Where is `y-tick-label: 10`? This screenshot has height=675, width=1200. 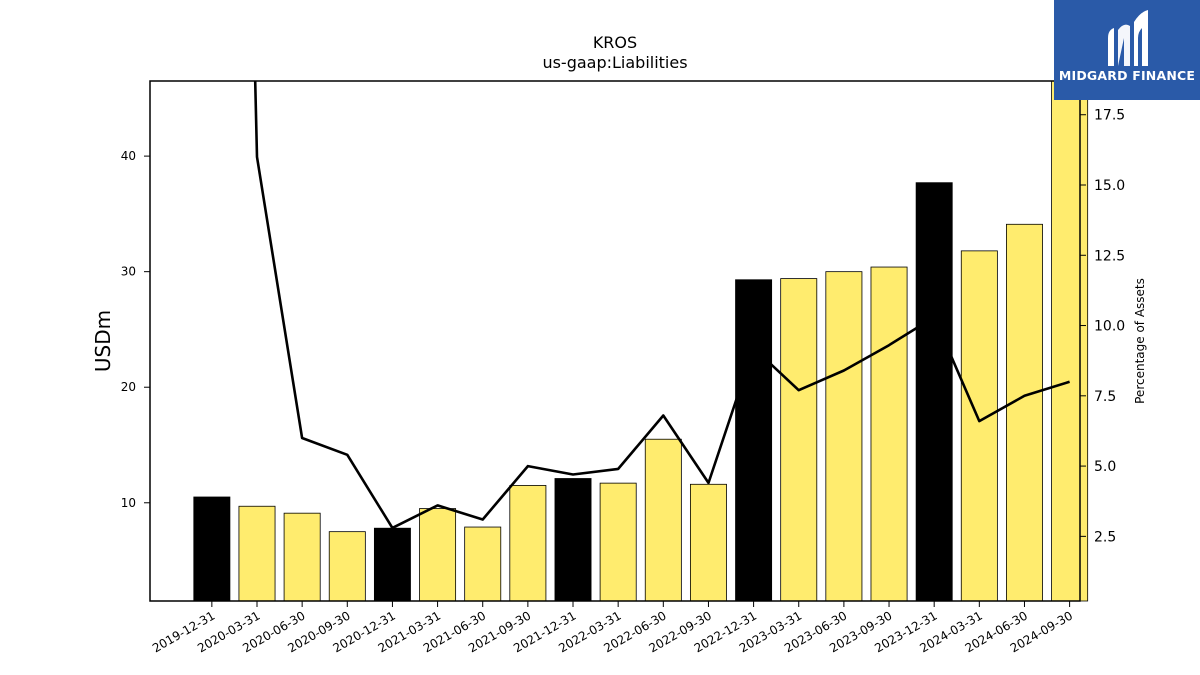
y-tick-label: 10 is located at coordinates (128, 503).